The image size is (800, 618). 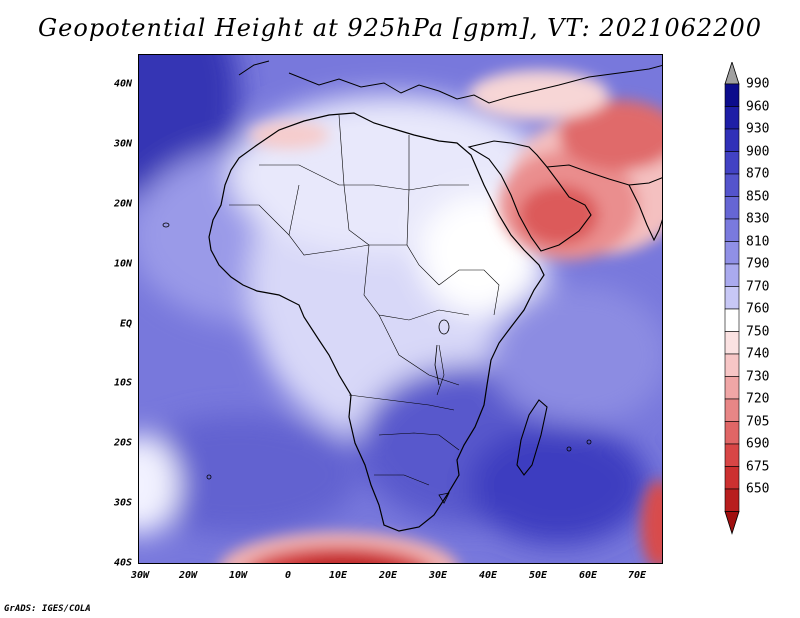 What do you see at coordinates (651, 521) in the screenshot?
I see `low-se-corner` at bounding box center [651, 521].